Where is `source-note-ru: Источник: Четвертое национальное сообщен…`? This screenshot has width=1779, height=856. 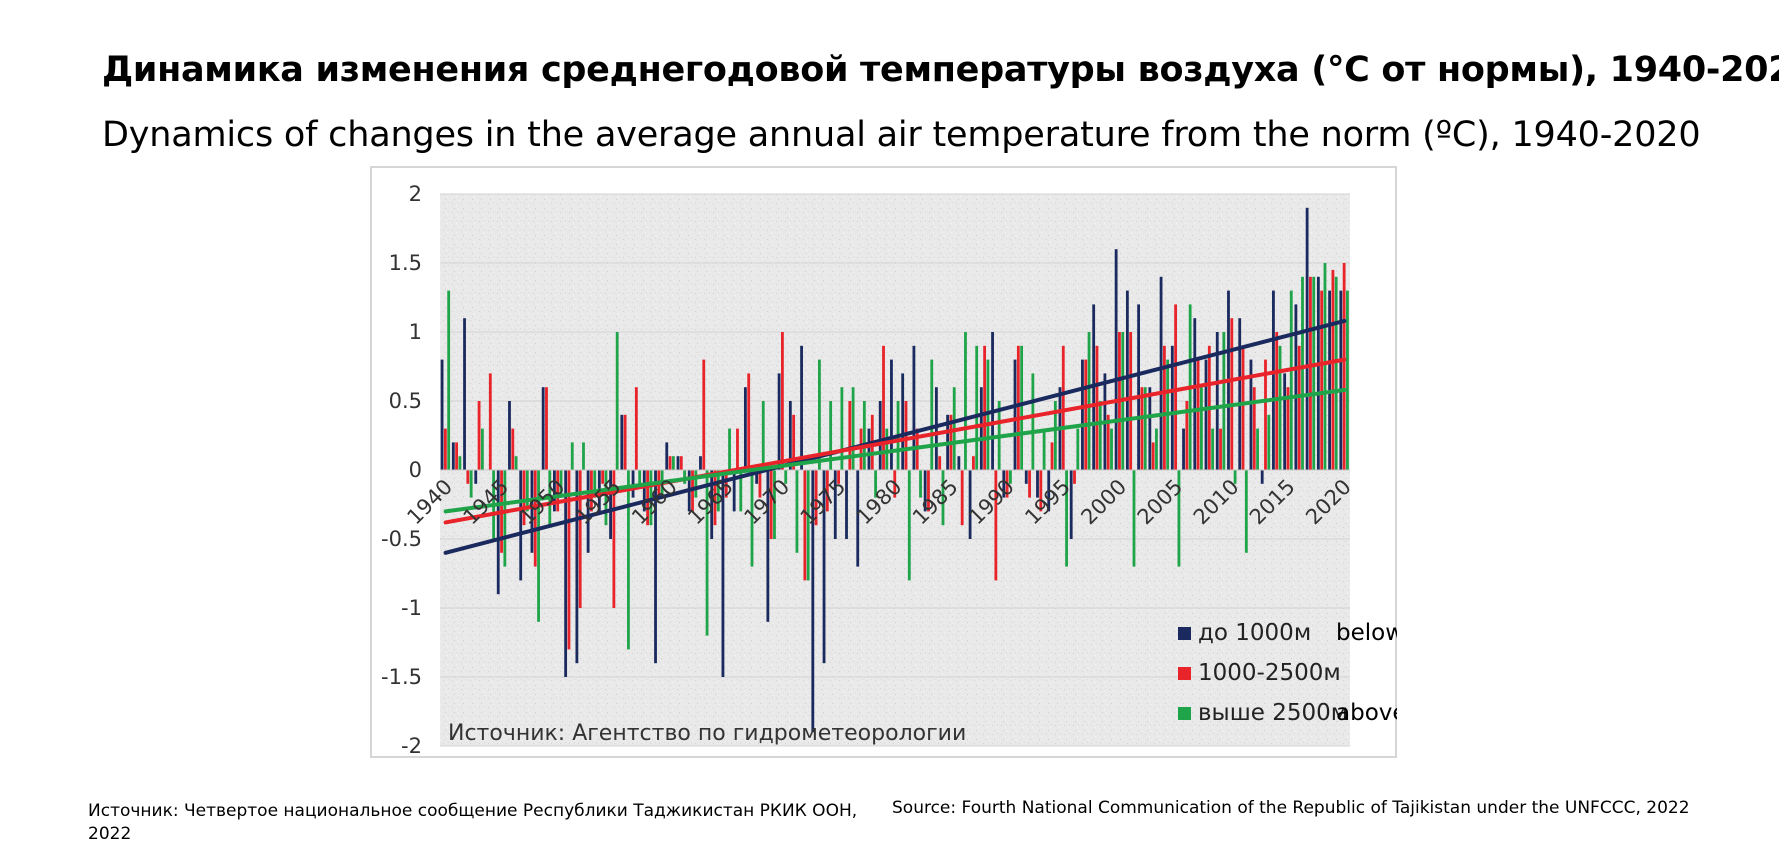 source-note-ru: Источник: Четвертое национальное сообщен… is located at coordinates (473, 822).